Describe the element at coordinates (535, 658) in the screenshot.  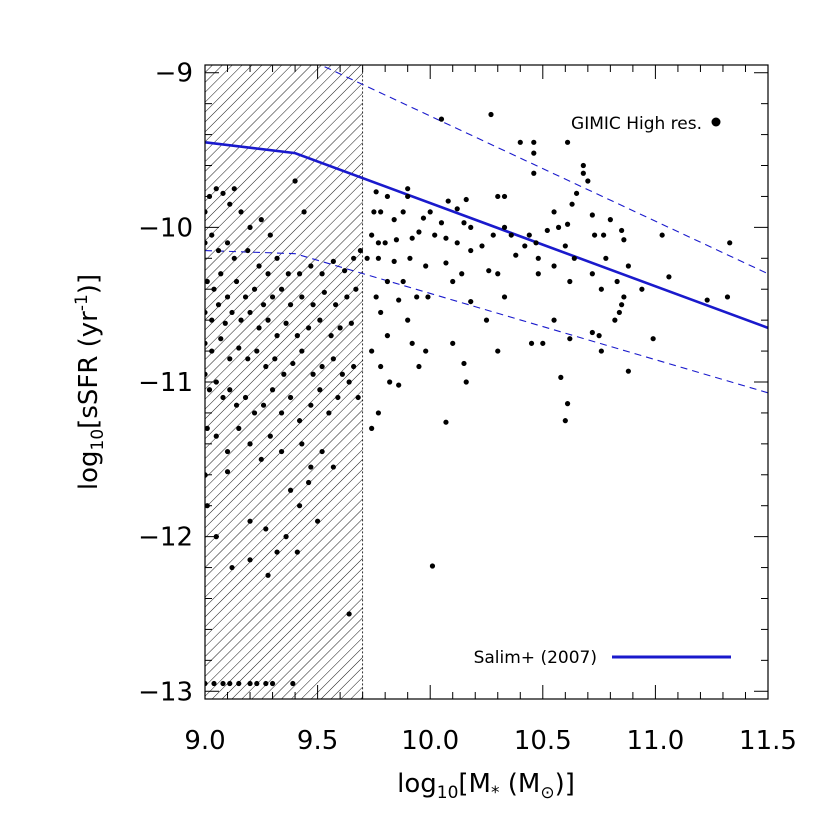
I see `legend-line-label: Salim+ (2007)` at that location.